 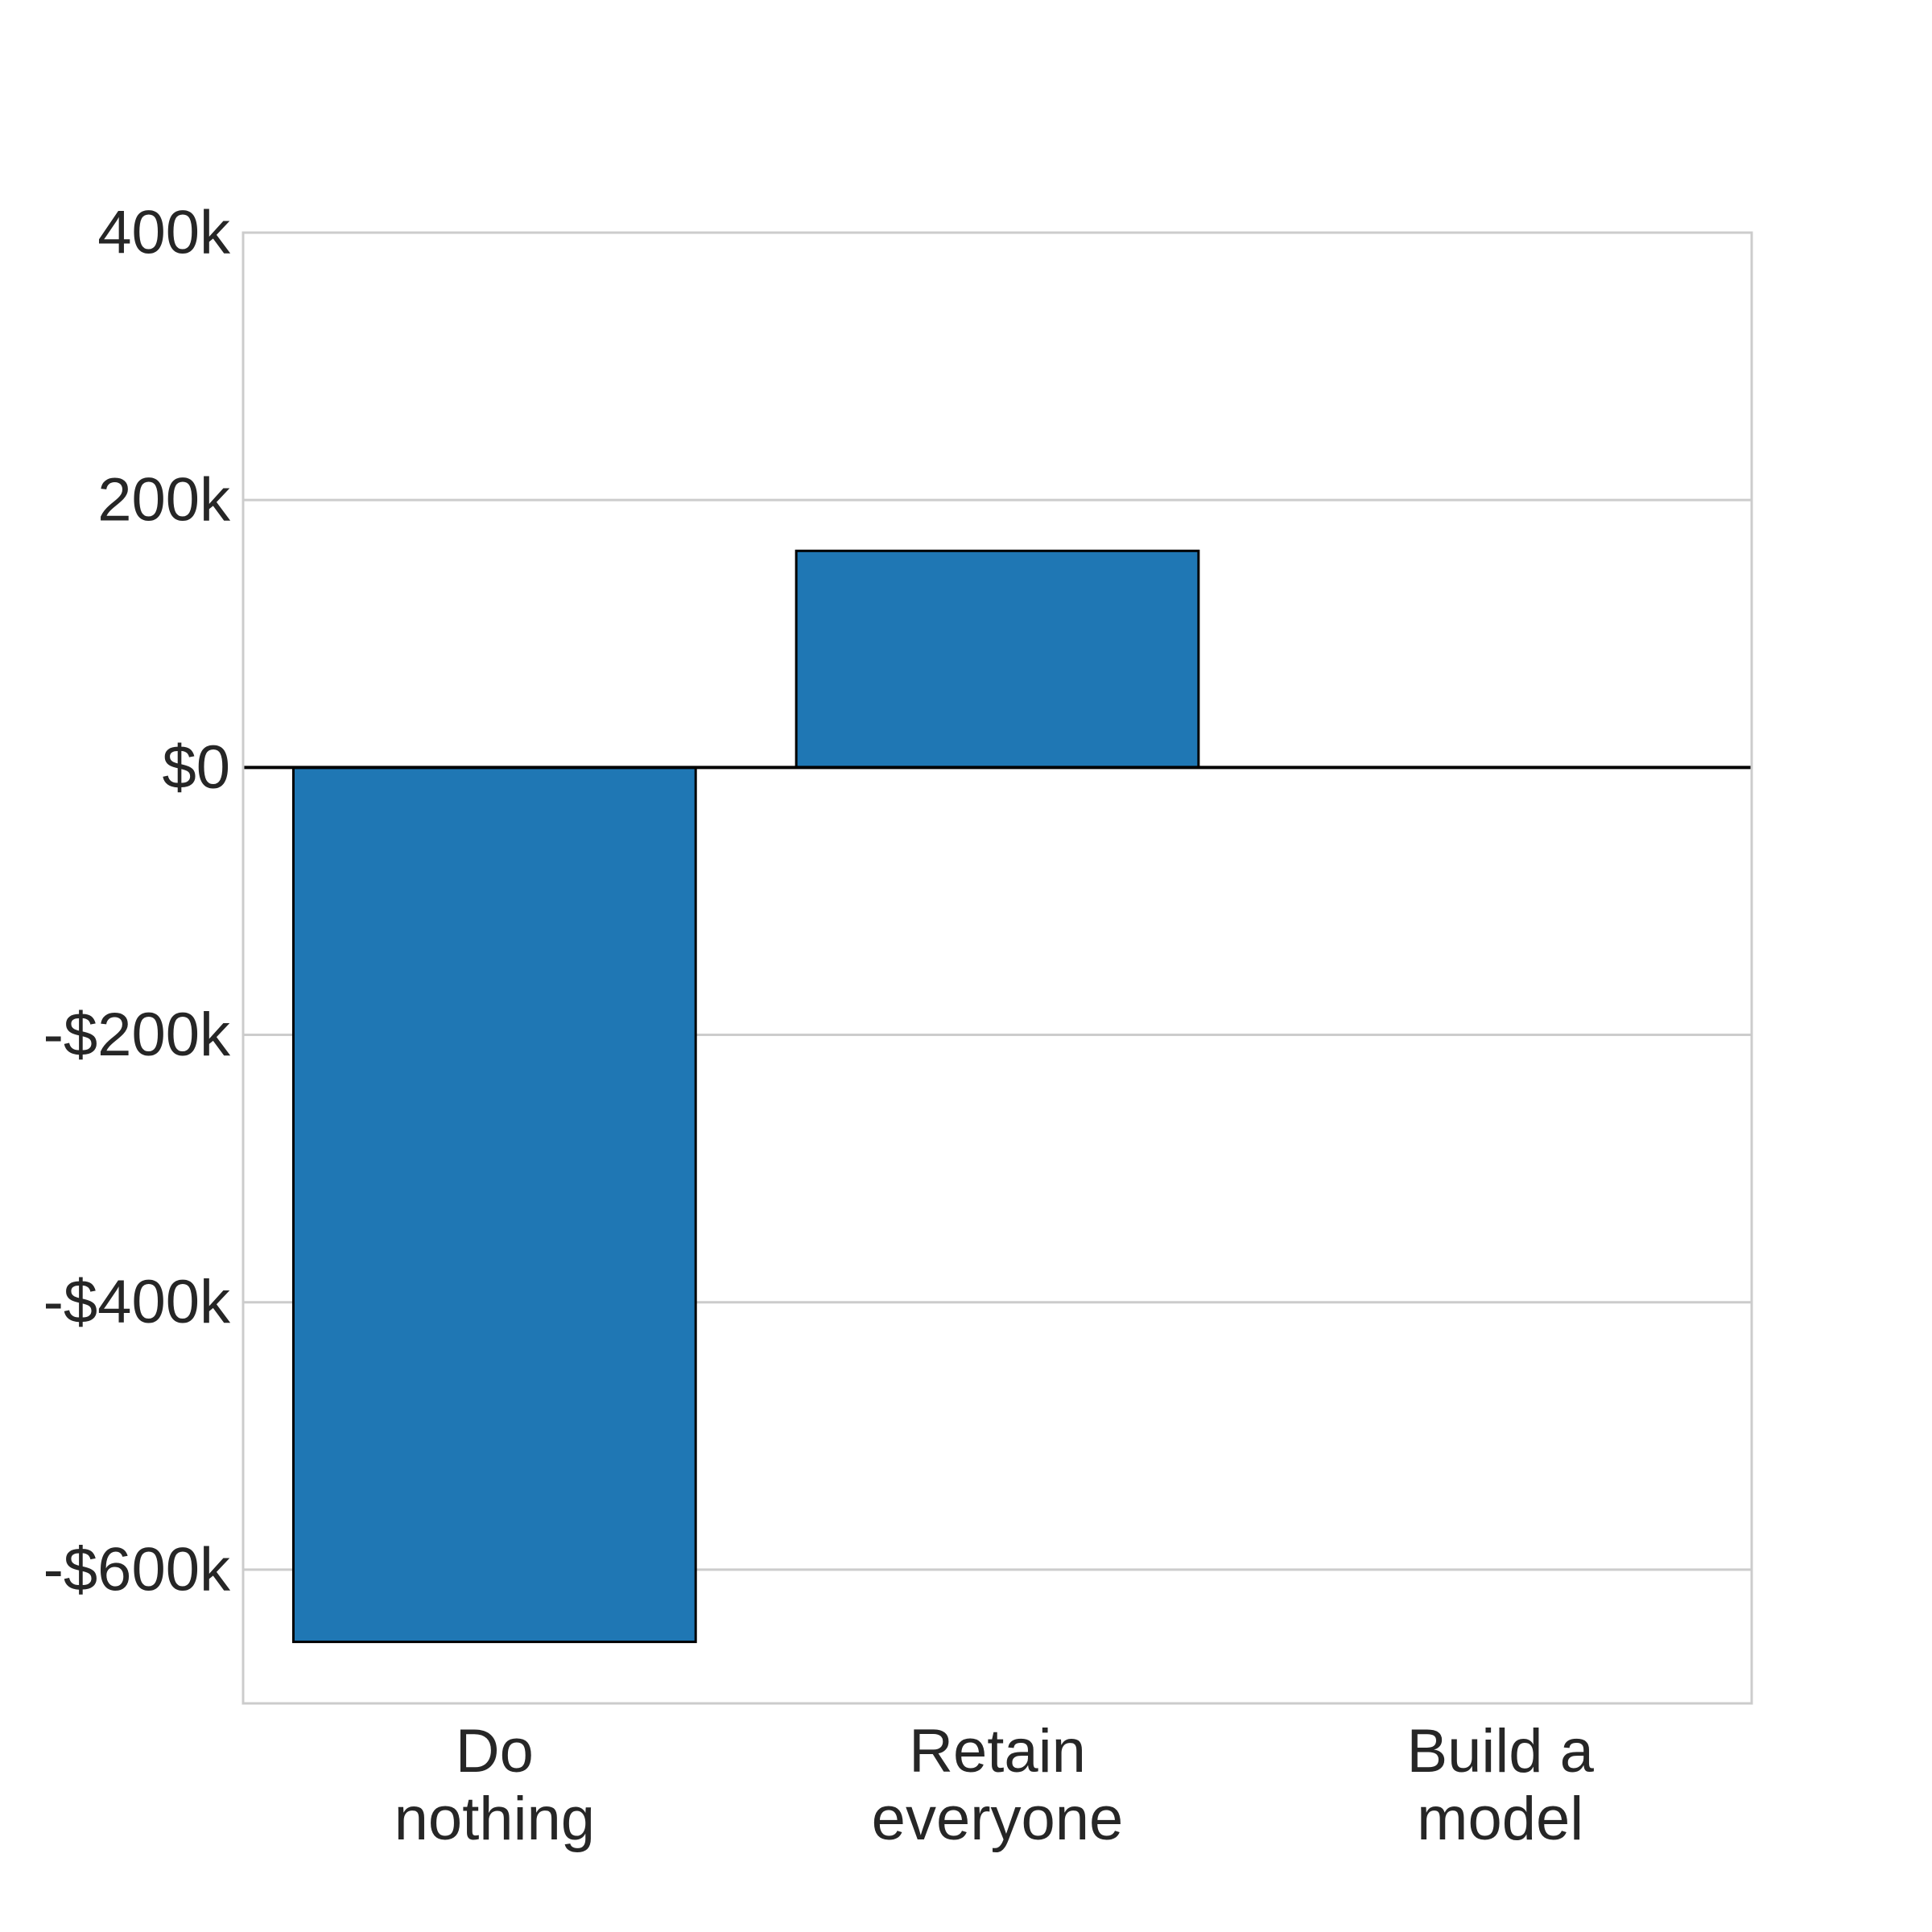 I want to click on x-tick-label-line: Build a, so click(x=1500, y=1751).